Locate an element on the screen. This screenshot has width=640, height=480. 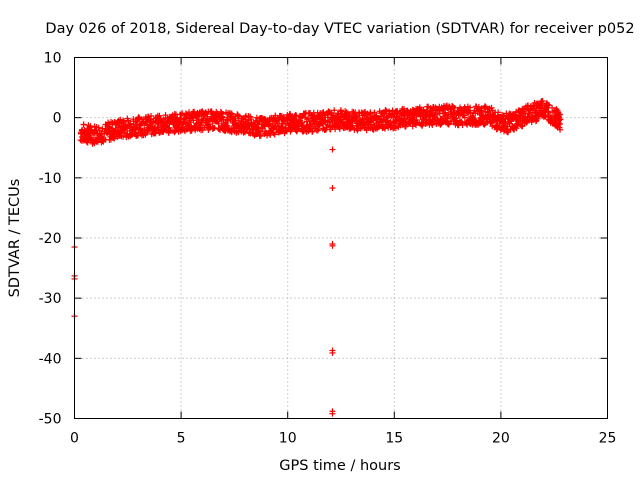
y-tick-label: -40 is located at coordinates (50, 359).